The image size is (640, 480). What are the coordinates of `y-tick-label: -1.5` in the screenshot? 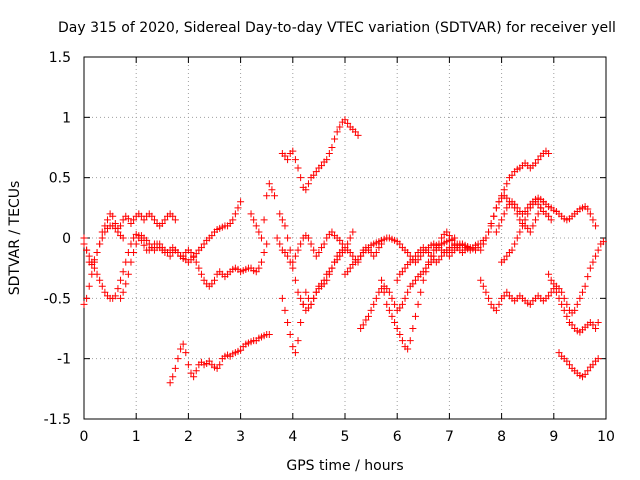 It's located at (57, 420).